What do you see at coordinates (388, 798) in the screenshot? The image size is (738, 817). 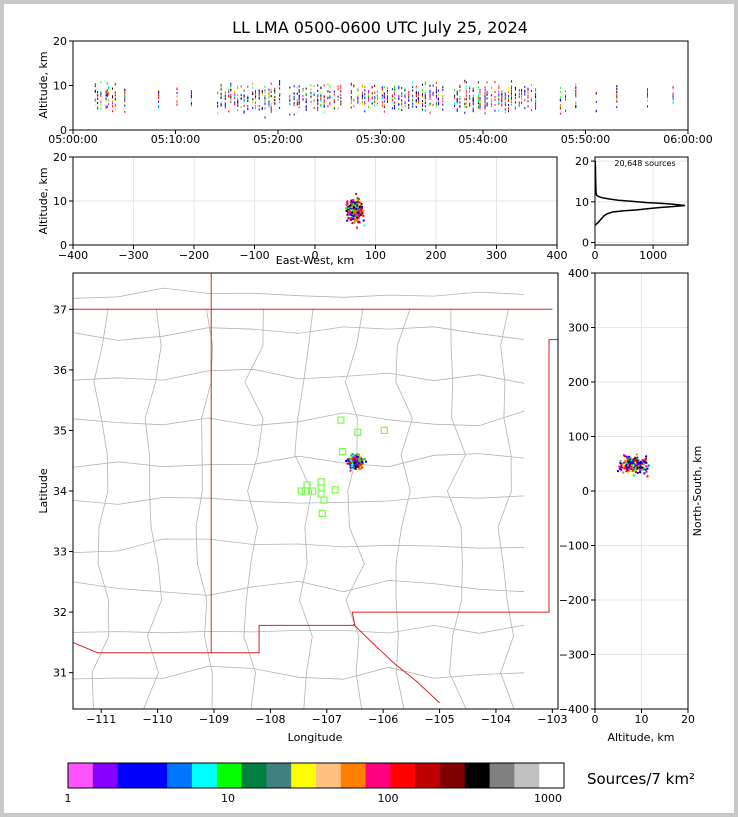 I see `colorbar-tick-label: 100` at bounding box center [388, 798].